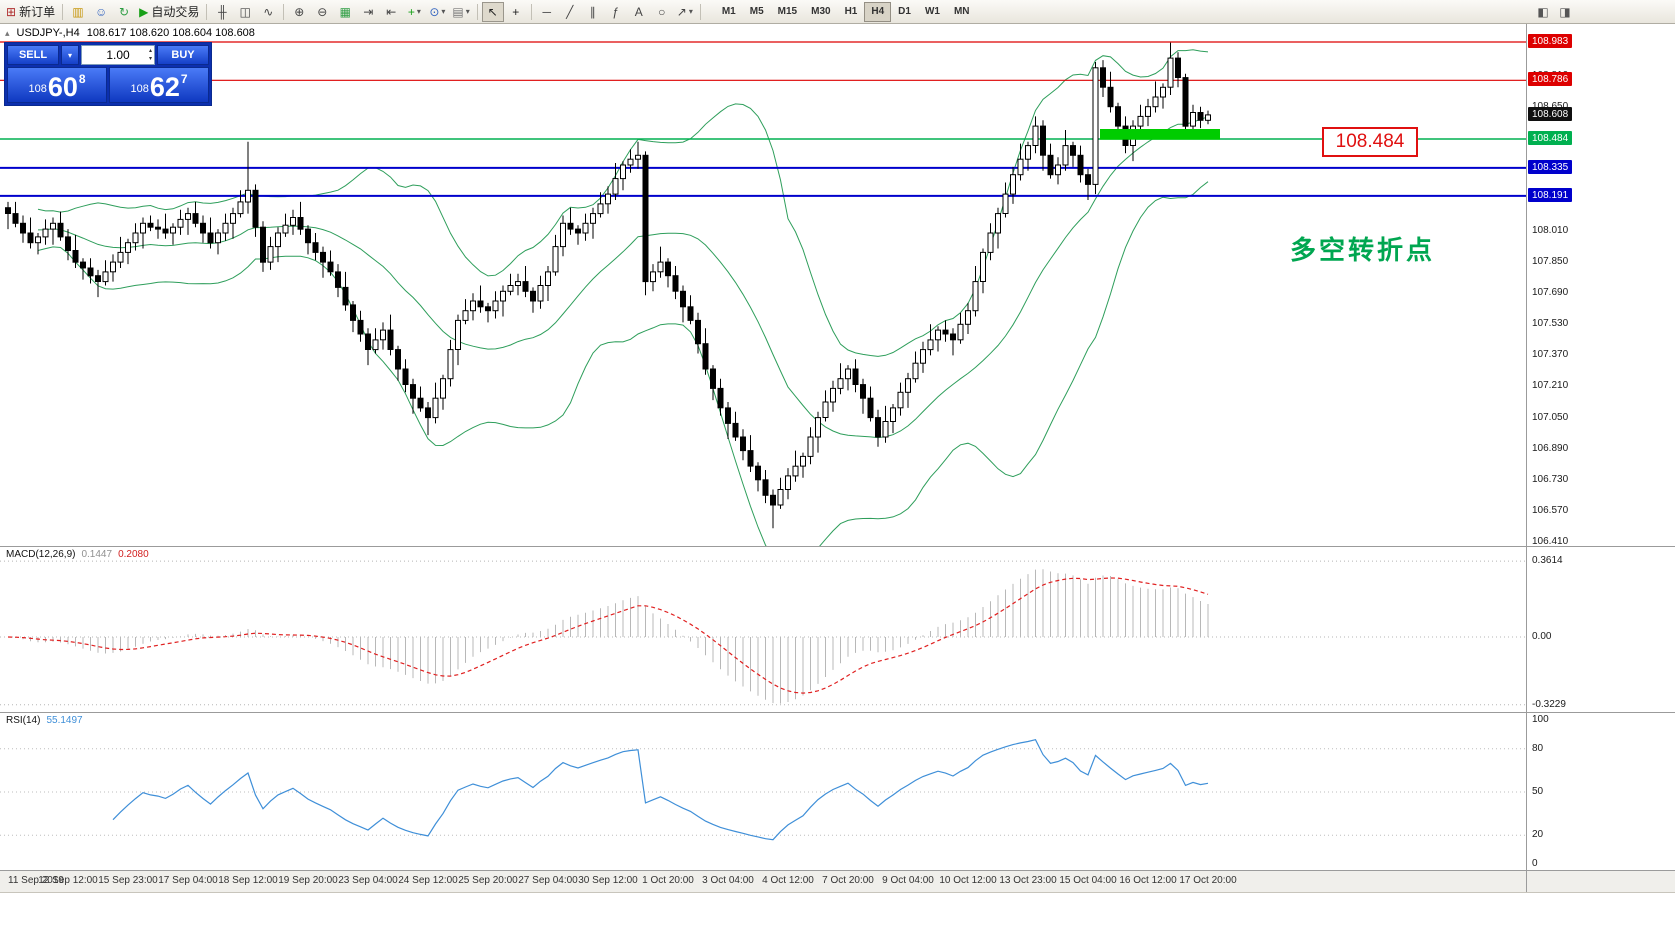  Describe the element at coordinates (150, 59) in the screenshot. I see `spinner-down-icon: ▾` at that location.